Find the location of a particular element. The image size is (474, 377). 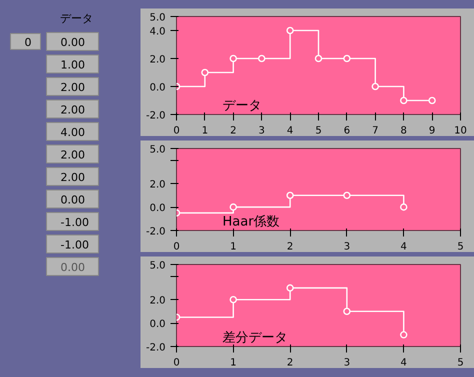

text: 差分データ is located at coordinates (255, 338).